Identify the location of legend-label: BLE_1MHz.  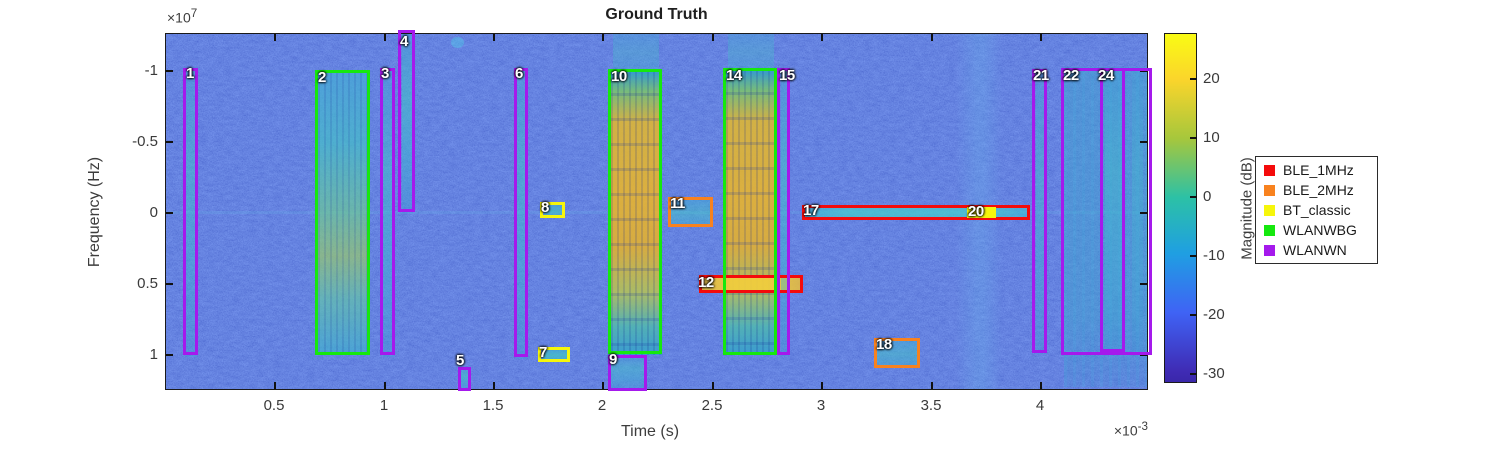
(1318, 170).